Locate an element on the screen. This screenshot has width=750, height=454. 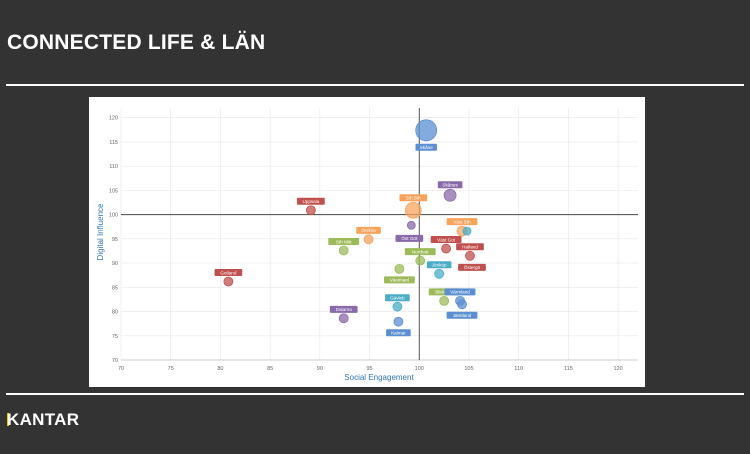
x-tick-label: 110 is located at coordinates (518, 369).